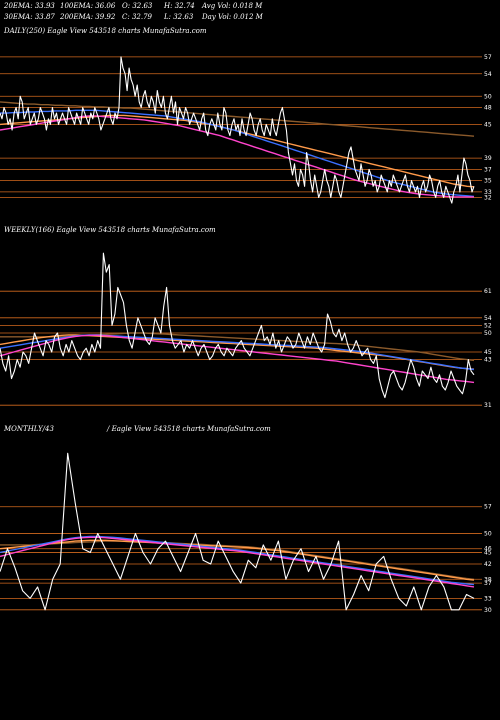 This screenshot has height=720, width=500. What do you see at coordinates (488, 579) in the screenshot?
I see `monthly-y-tick-label: 38` at bounding box center [488, 579].